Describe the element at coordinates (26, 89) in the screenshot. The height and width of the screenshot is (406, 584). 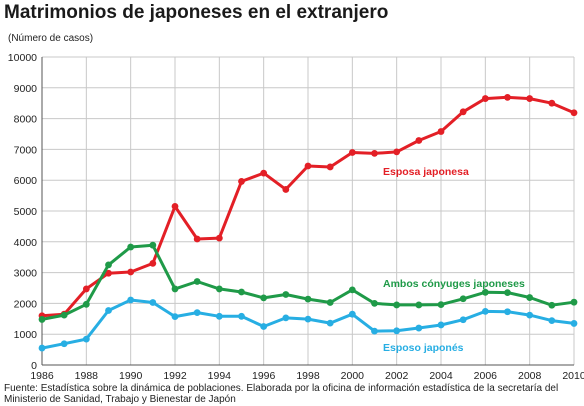
I see `y-tick-label: 9000` at that location.